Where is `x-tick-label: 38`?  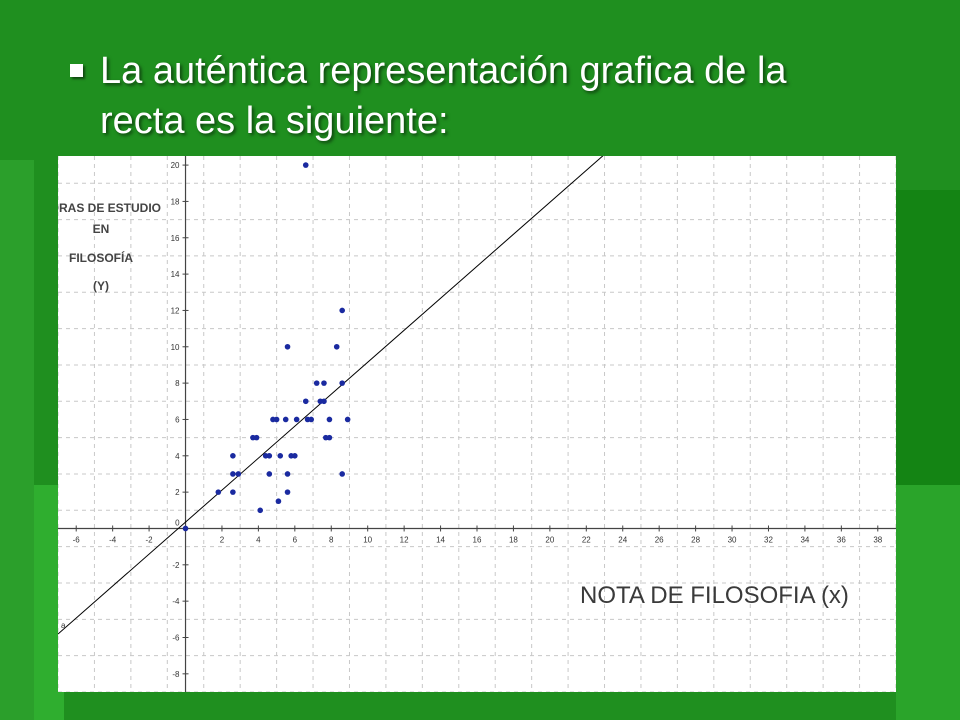
x-tick-label: 38 is located at coordinates (877, 539).